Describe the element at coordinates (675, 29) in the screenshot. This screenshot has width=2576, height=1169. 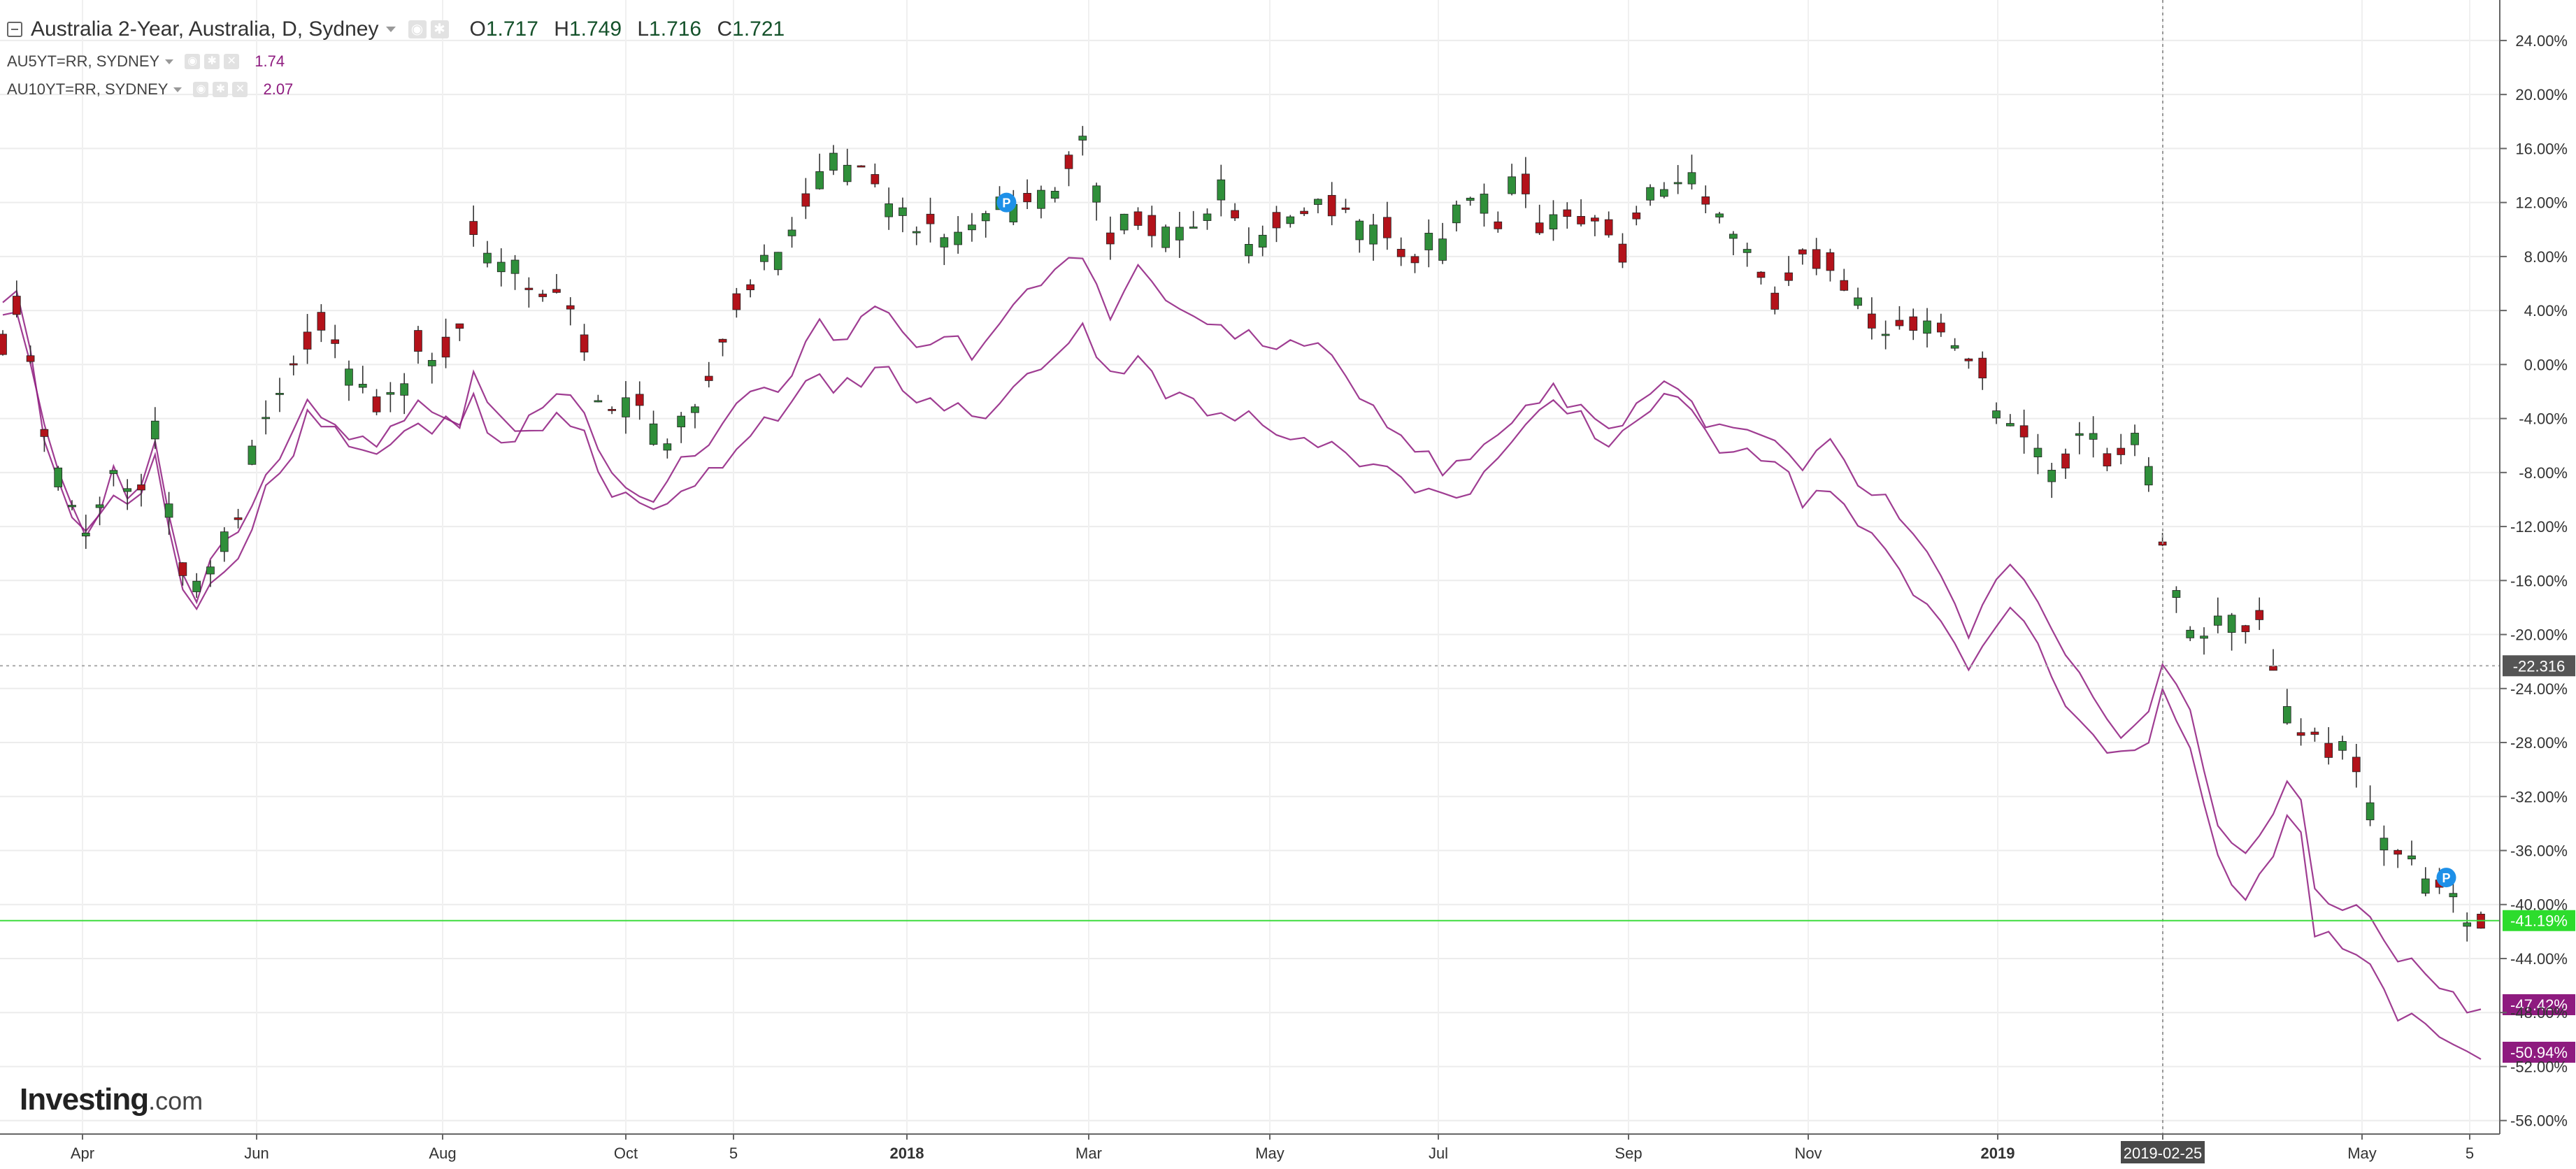
I see `low-value: 1.716` at that location.